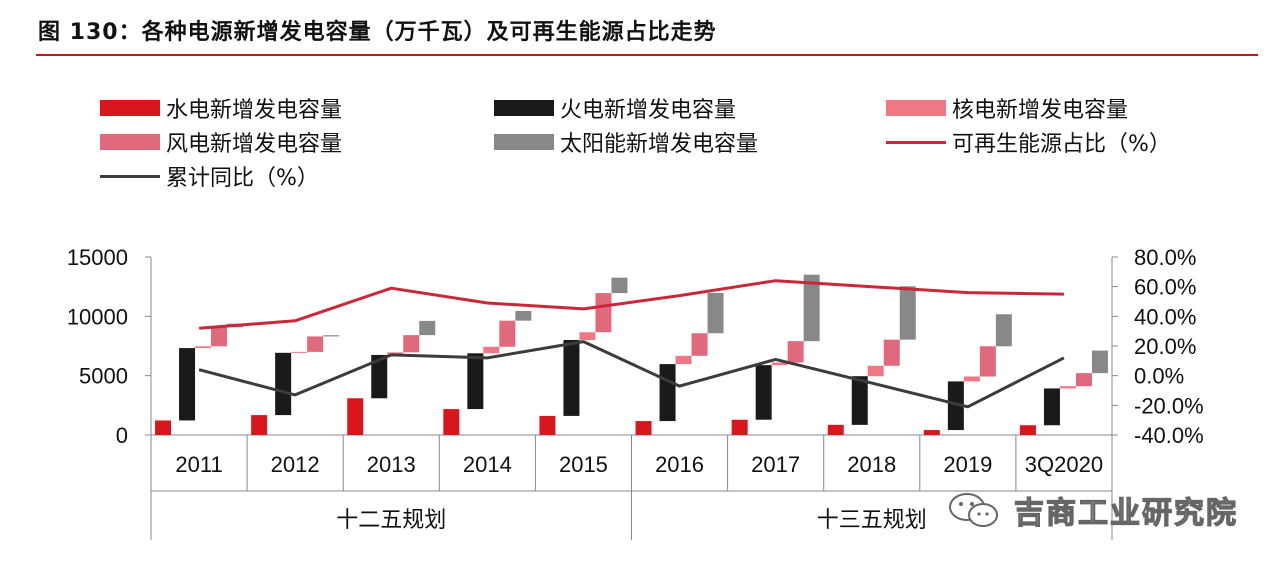 Image resolution: width=1280 pixels, height=568 pixels. Describe the element at coordinates (1159, 376) in the screenshot. I see `right-axis-tick-label: 0.0%` at that location.